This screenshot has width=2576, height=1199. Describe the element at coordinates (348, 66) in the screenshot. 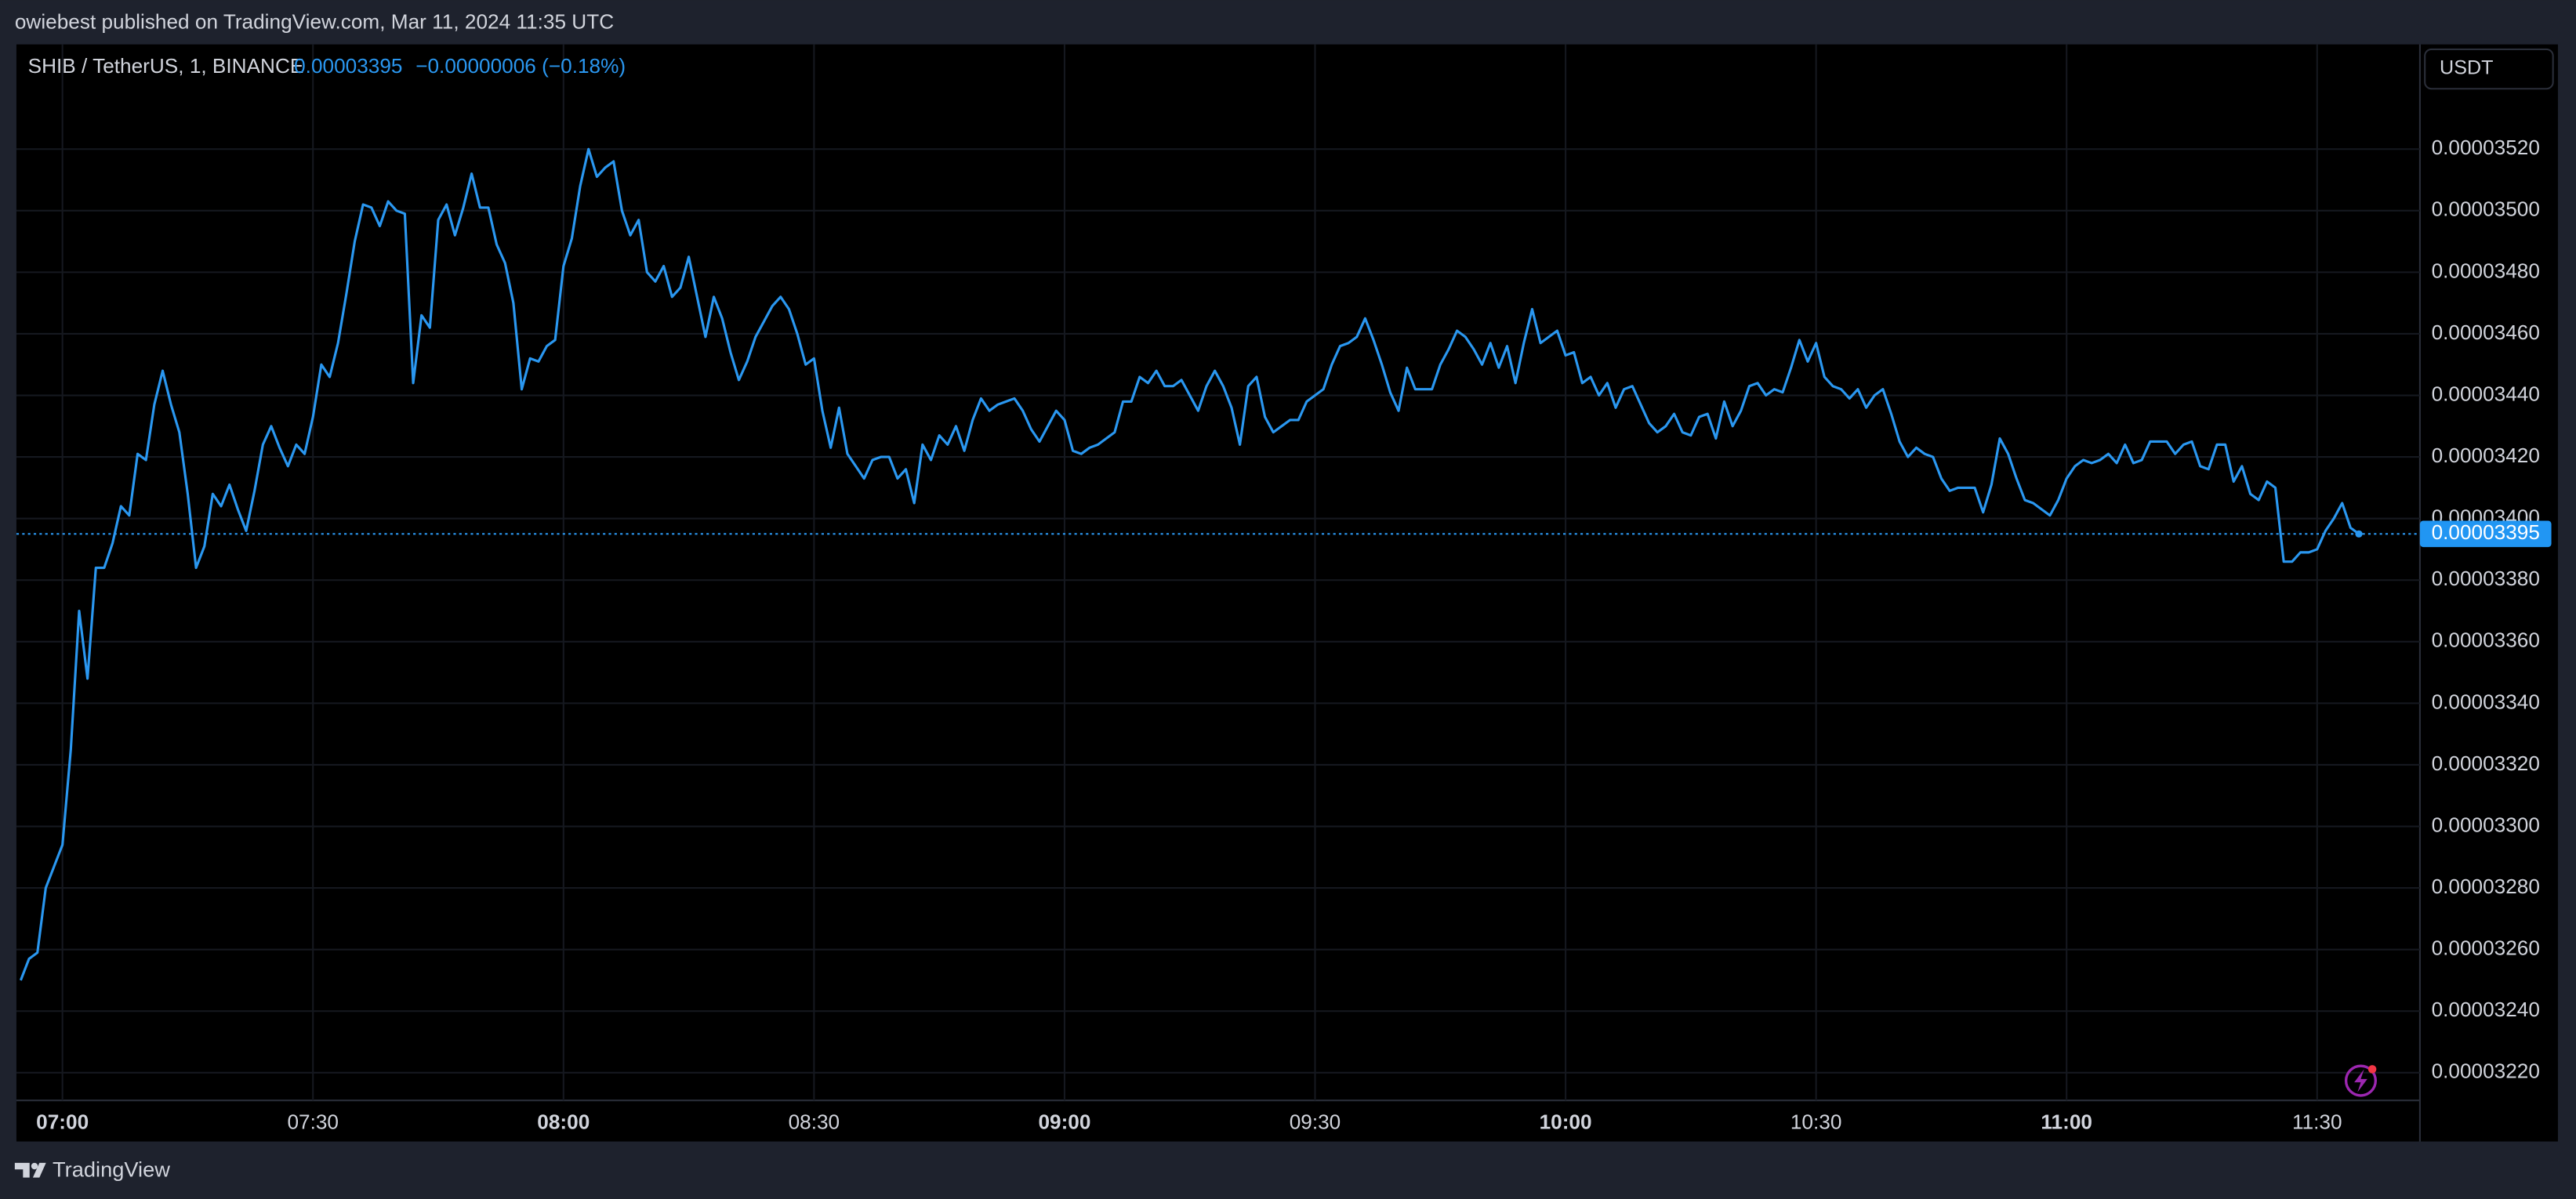

I see `header-price: 0.00003395` at that location.